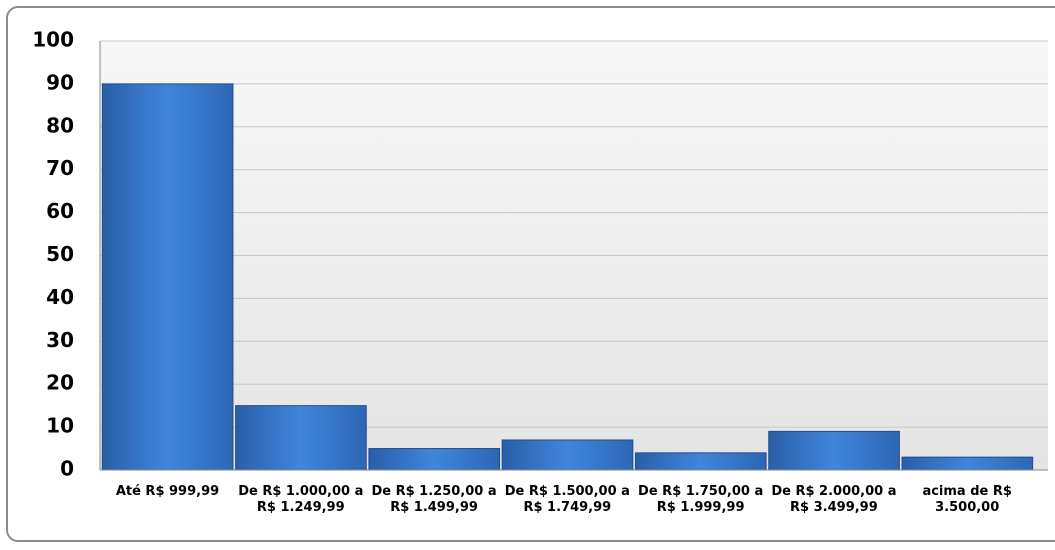  Describe the element at coordinates (53, 40) in the screenshot. I see `y-tick-label: 100` at that location.